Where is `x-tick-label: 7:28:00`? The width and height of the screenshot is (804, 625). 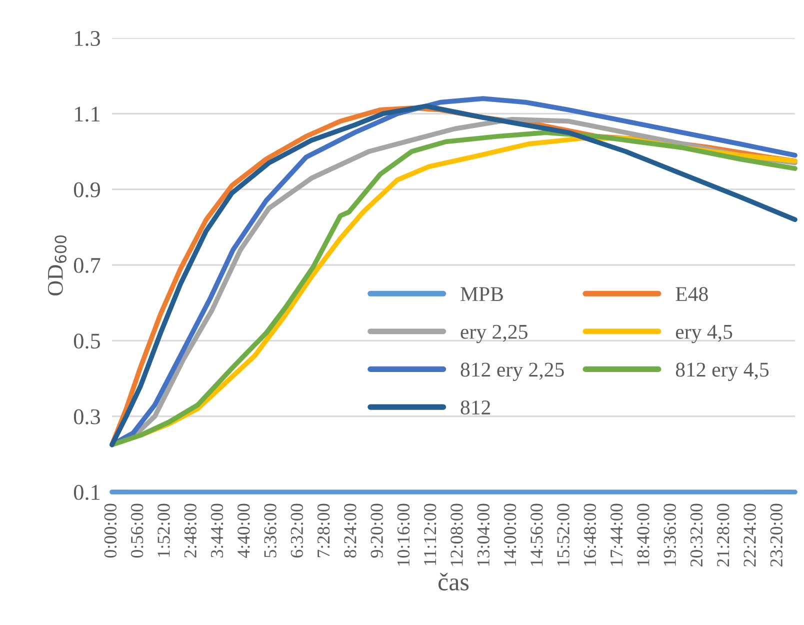 x-tick-label: 7:28:00 is located at coordinates (323, 531).